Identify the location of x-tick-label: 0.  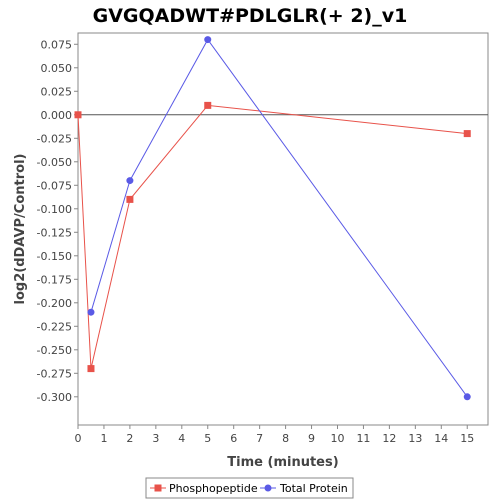
(78, 438).